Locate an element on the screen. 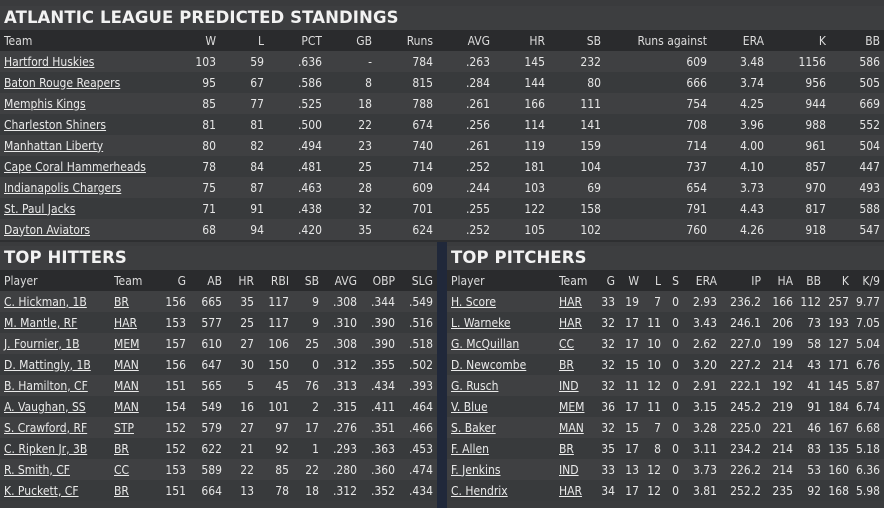 Image resolution: width=884 pixels, height=508 pixels. pitchers-cell-team: BR is located at coordinates (573, 448).